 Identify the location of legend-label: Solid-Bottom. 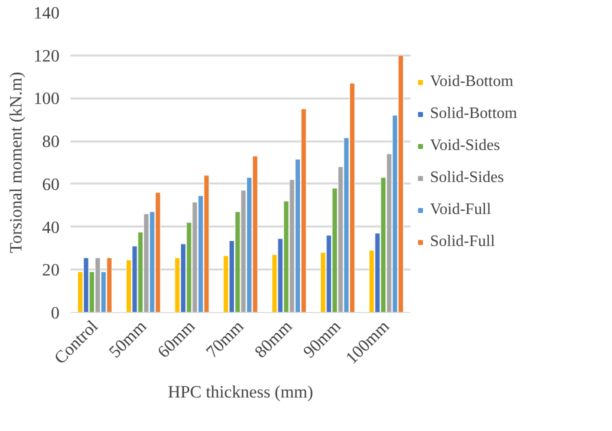
(474, 114).